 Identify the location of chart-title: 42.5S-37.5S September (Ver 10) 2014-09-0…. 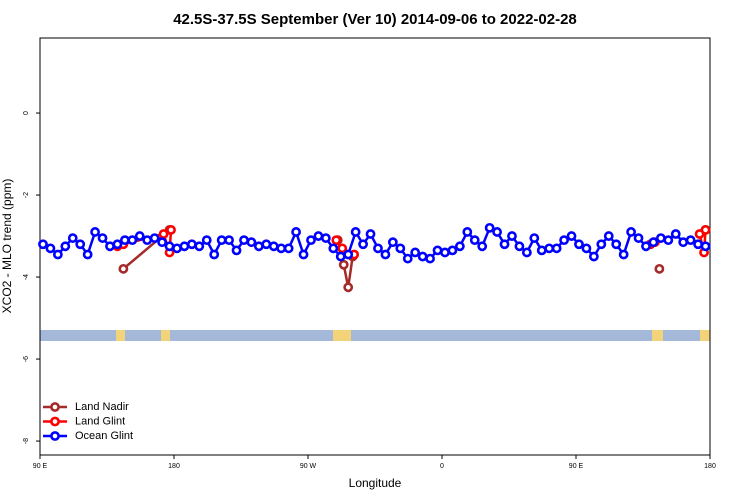
(375, 19).